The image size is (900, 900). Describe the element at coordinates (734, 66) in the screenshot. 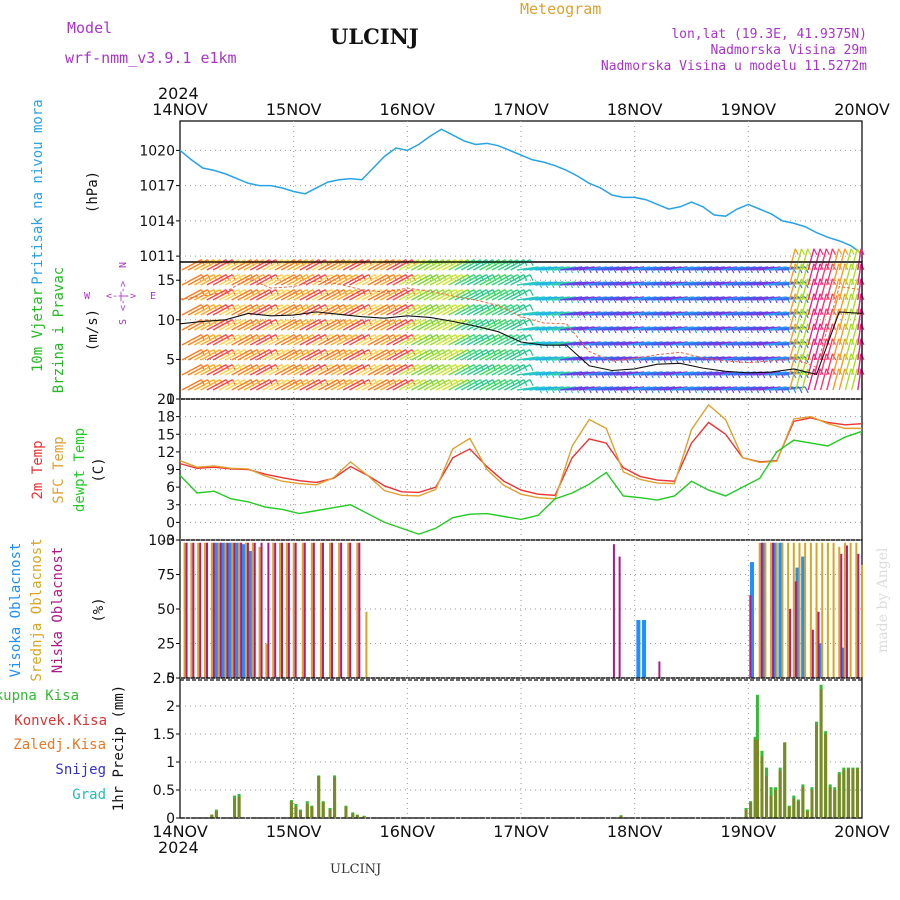

I see `model-altitude-label: Nadmorska Visina u modelu 11.5272m` at that location.